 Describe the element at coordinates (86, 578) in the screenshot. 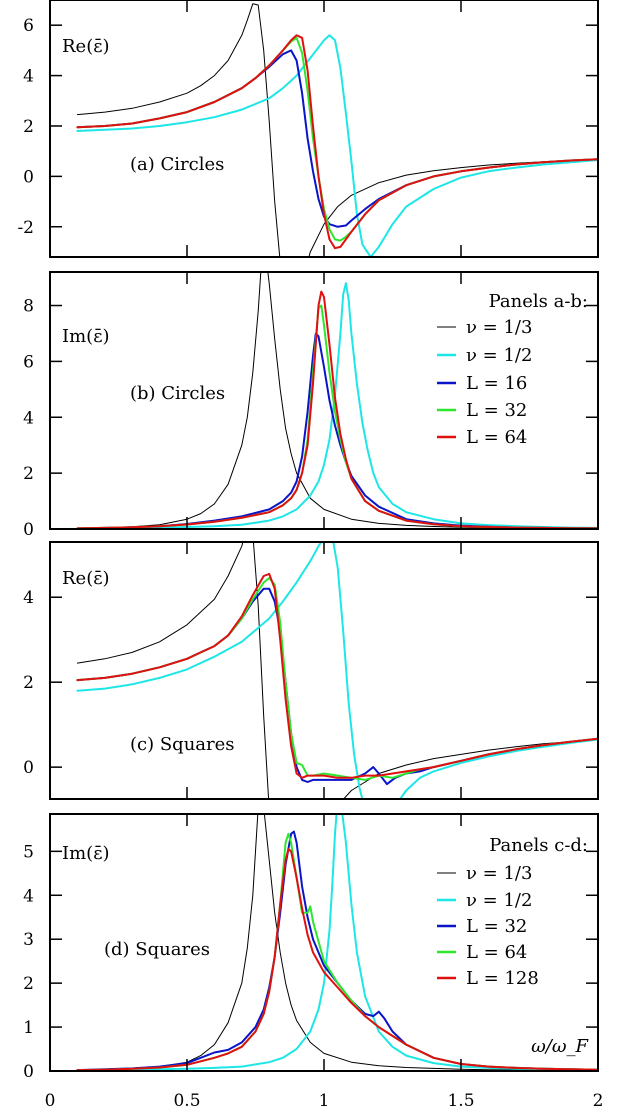

I see `panel-c-ylabel: Re(ε̄)` at that location.